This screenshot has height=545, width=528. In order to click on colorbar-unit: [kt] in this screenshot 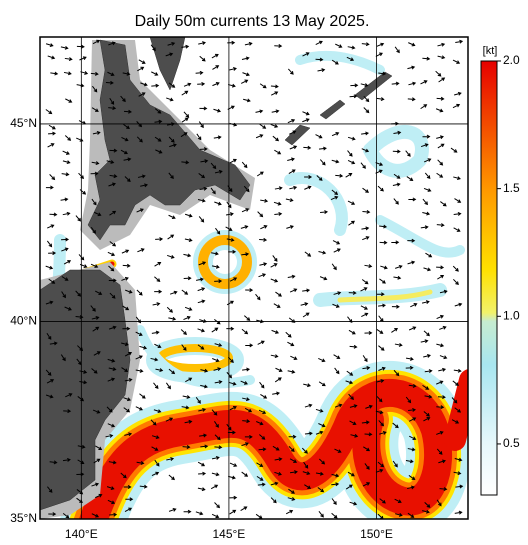, I will do `click(490, 51)`.